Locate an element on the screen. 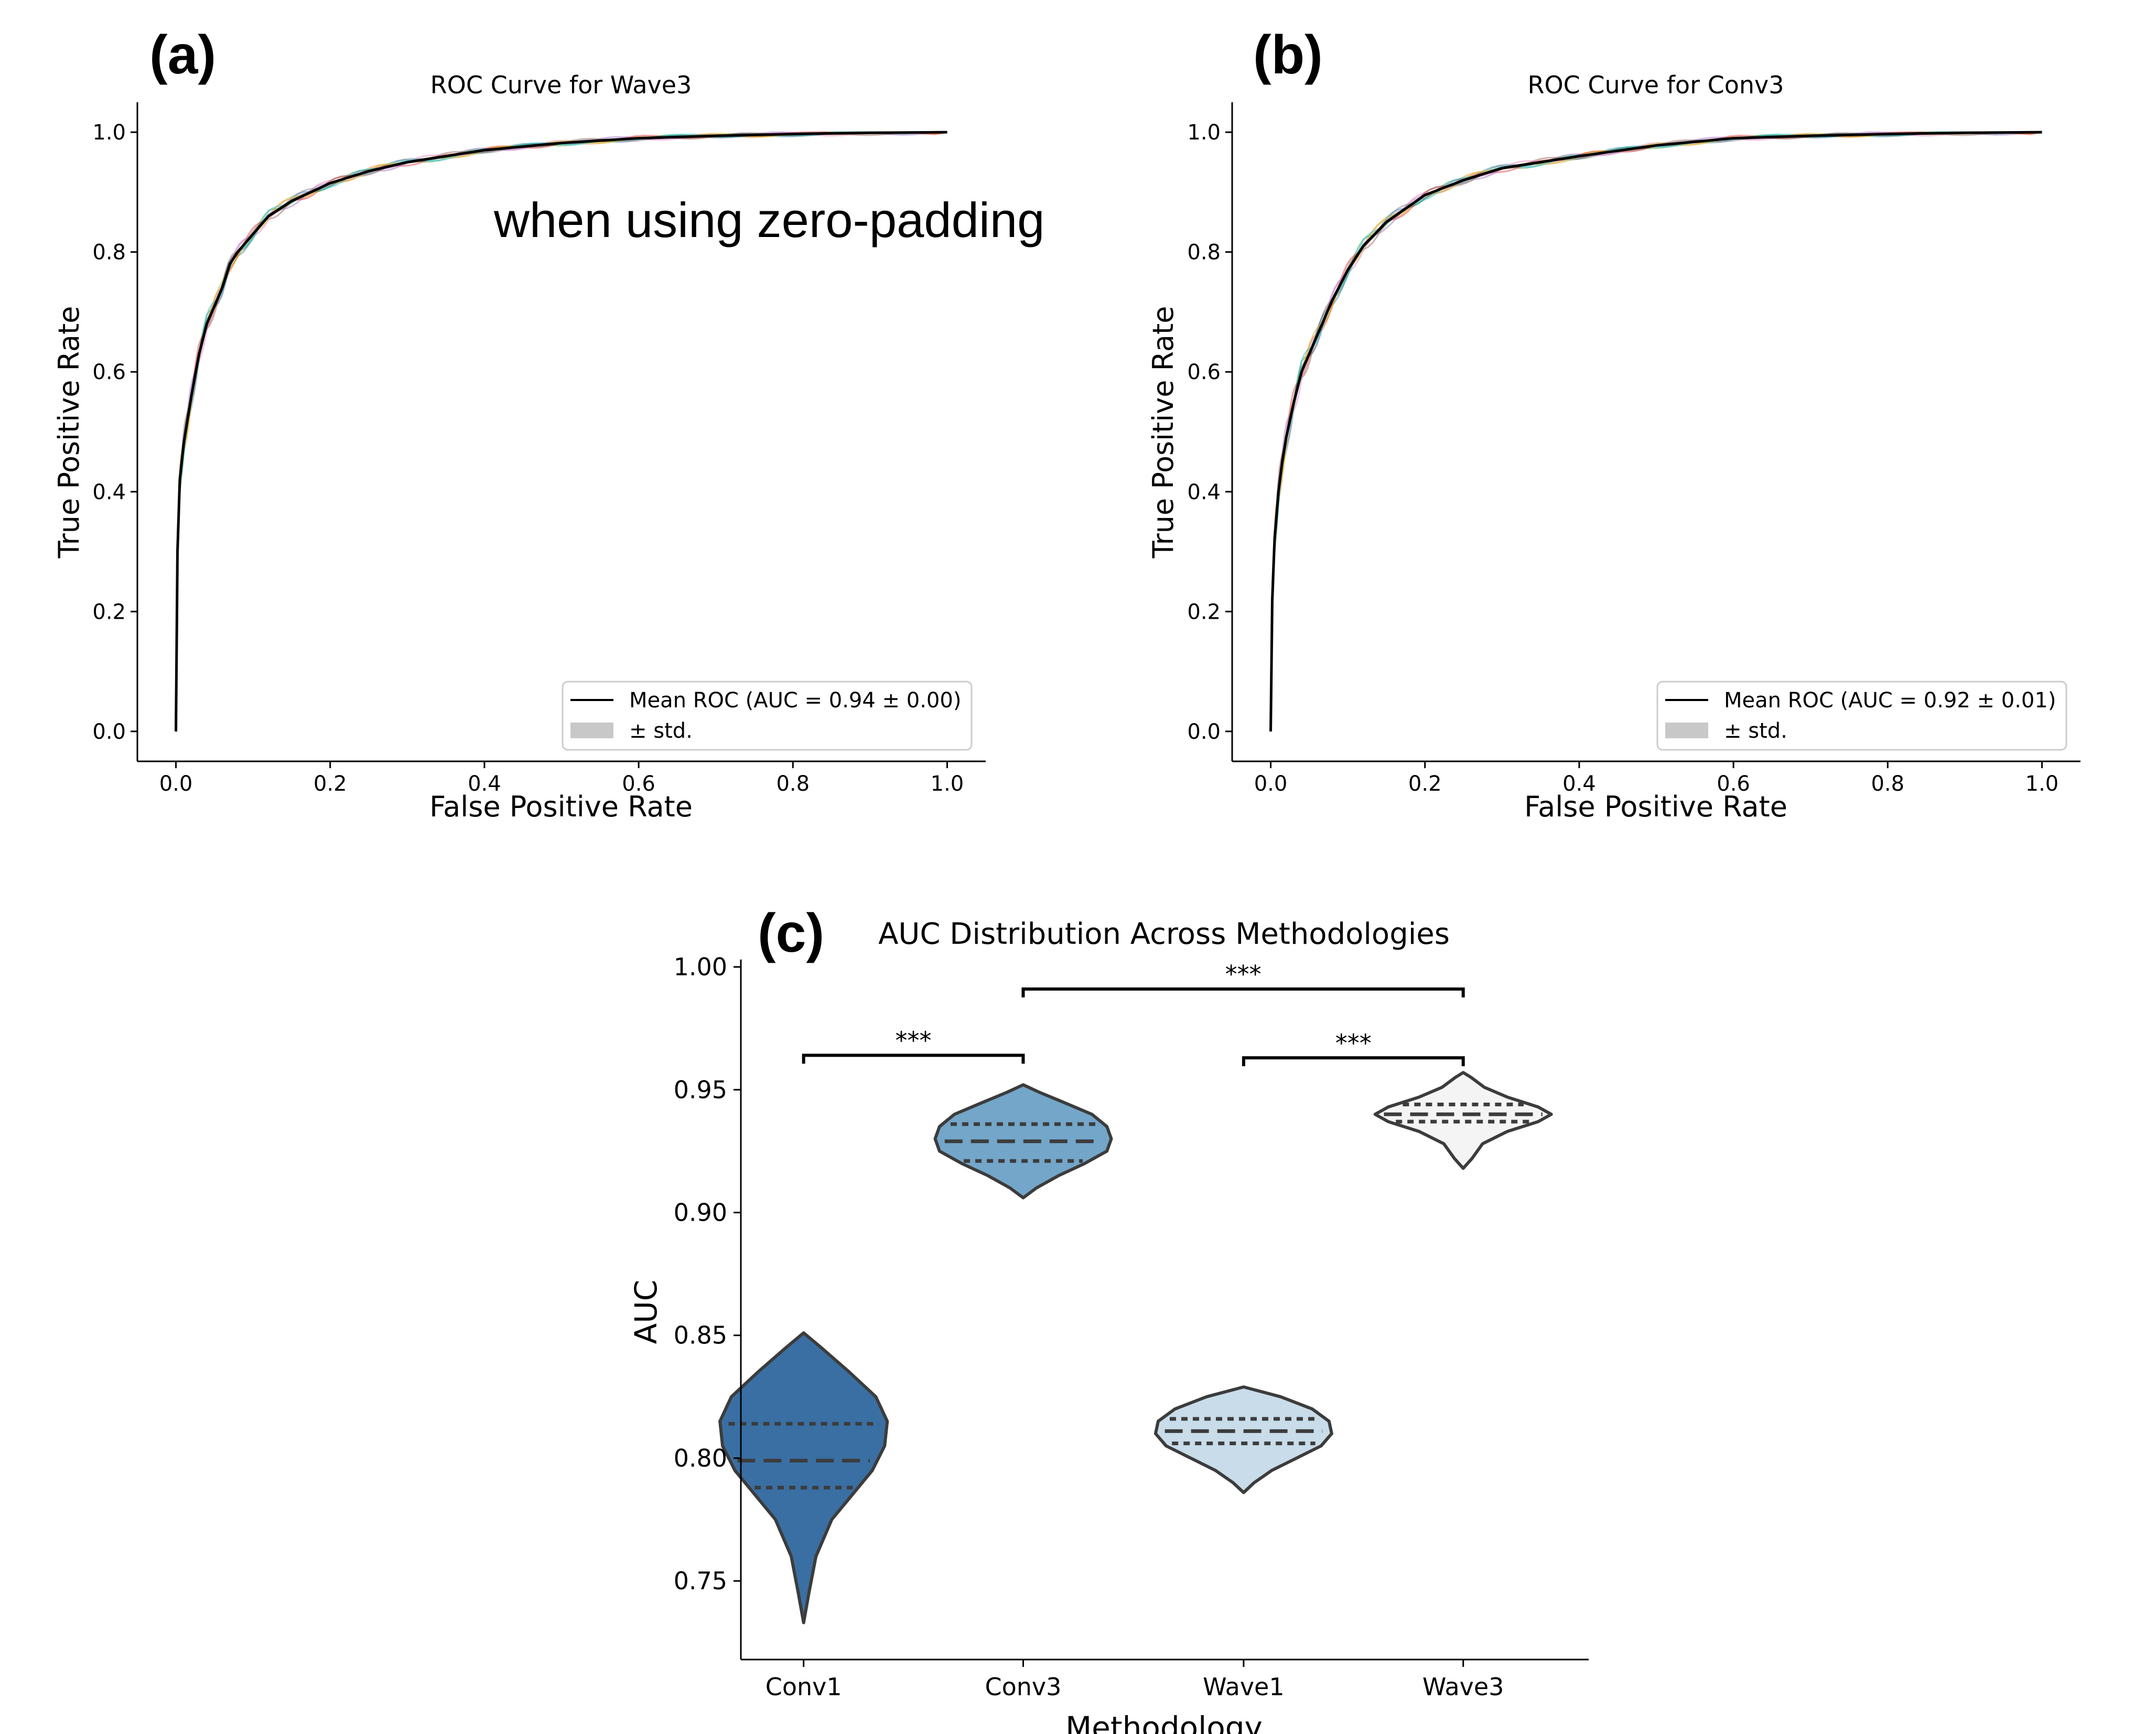  panel-label-c: (c) is located at coordinates (791, 933).